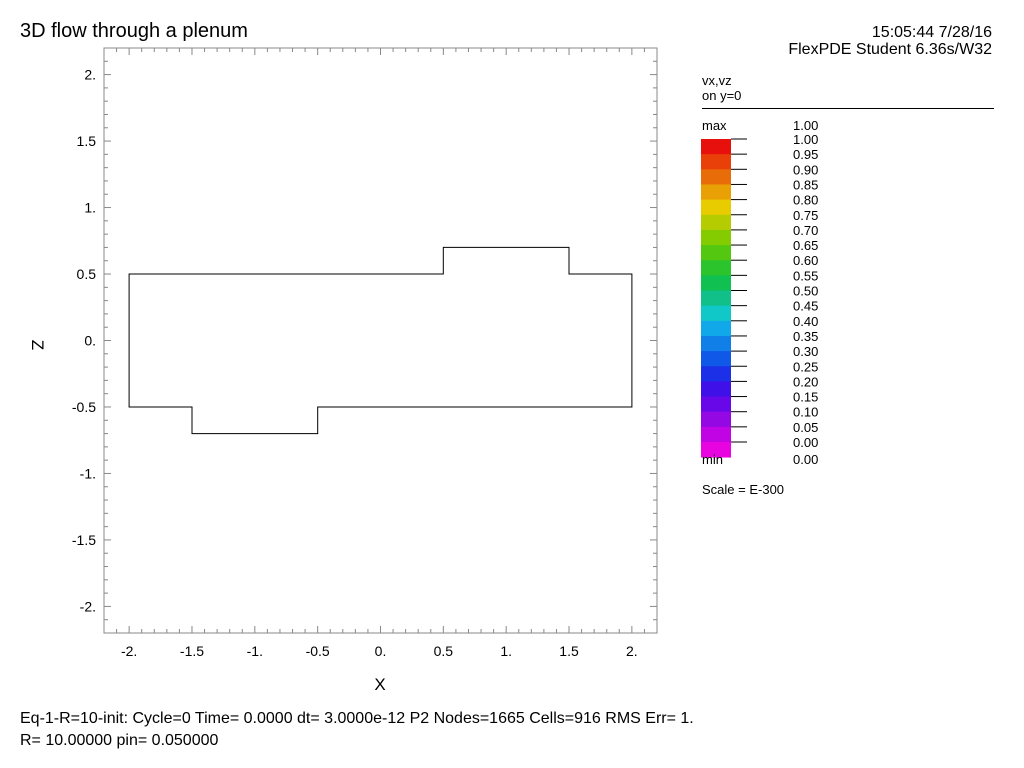 The image size is (1024, 768). Describe the element at coordinates (805, 169) in the screenshot. I see `legend-level-value: 0.90` at that location.